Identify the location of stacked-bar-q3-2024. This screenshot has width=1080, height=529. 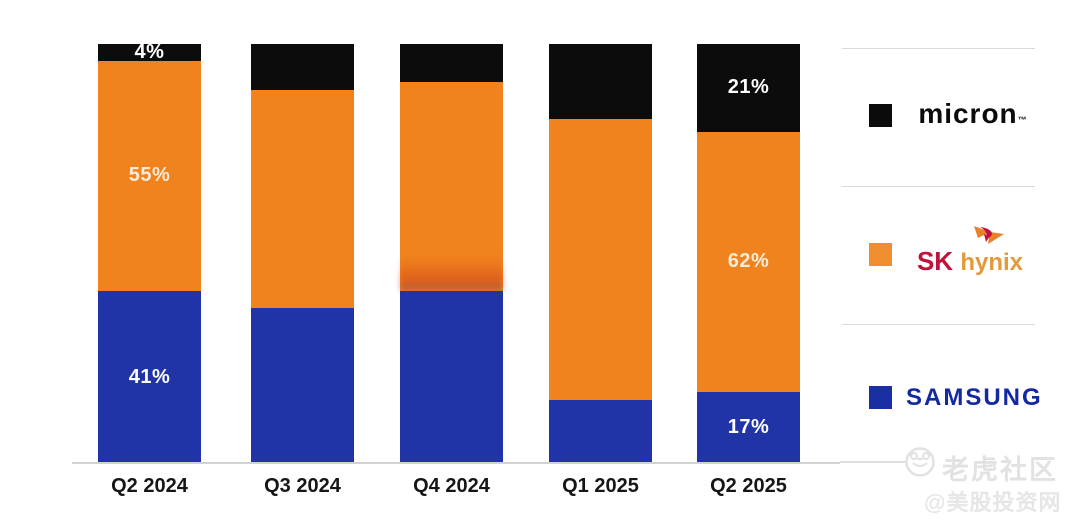
(302, 253).